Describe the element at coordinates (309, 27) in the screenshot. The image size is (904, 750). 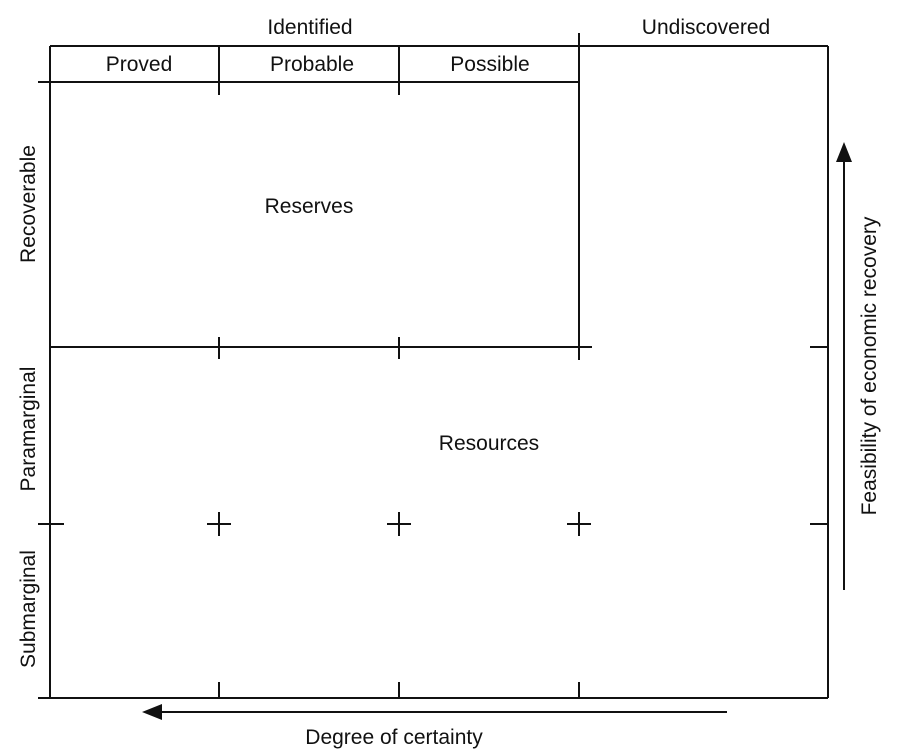
I see `identified-header: Identified` at that location.